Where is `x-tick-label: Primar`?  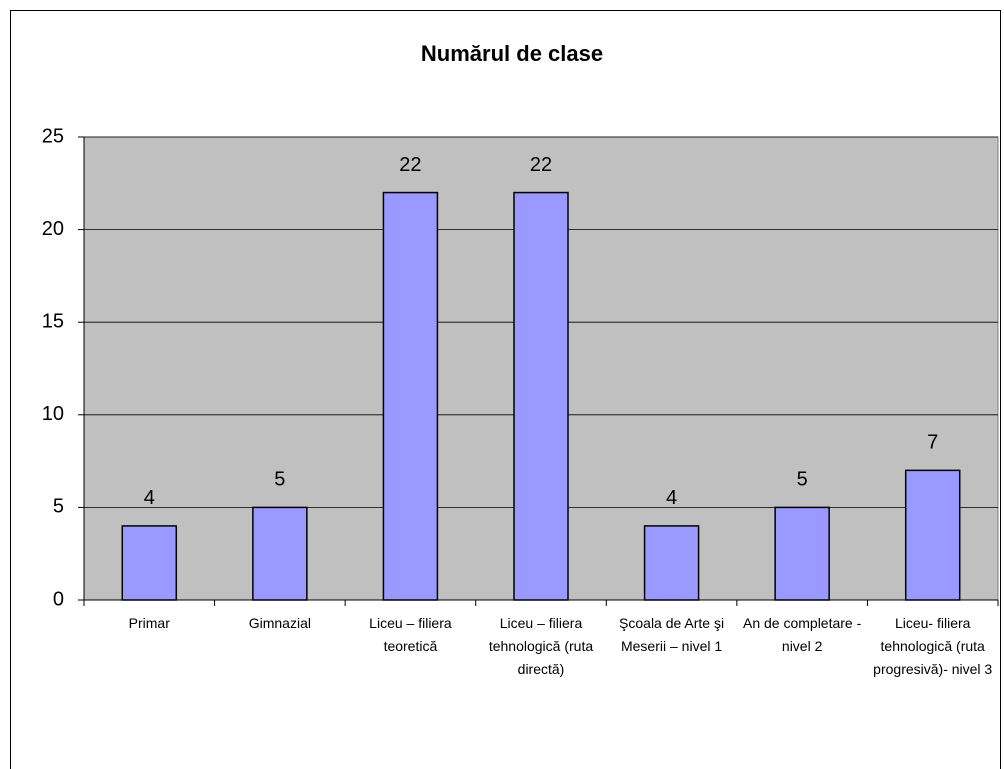 x-tick-label: Primar is located at coordinates (149, 623).